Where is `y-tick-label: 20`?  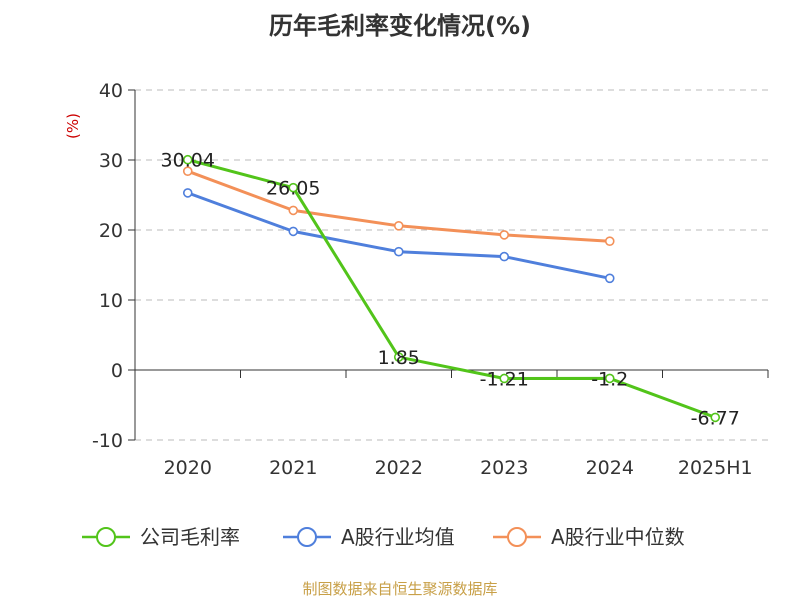
y-tick-label: 20 is located at coordinates (111, 231).